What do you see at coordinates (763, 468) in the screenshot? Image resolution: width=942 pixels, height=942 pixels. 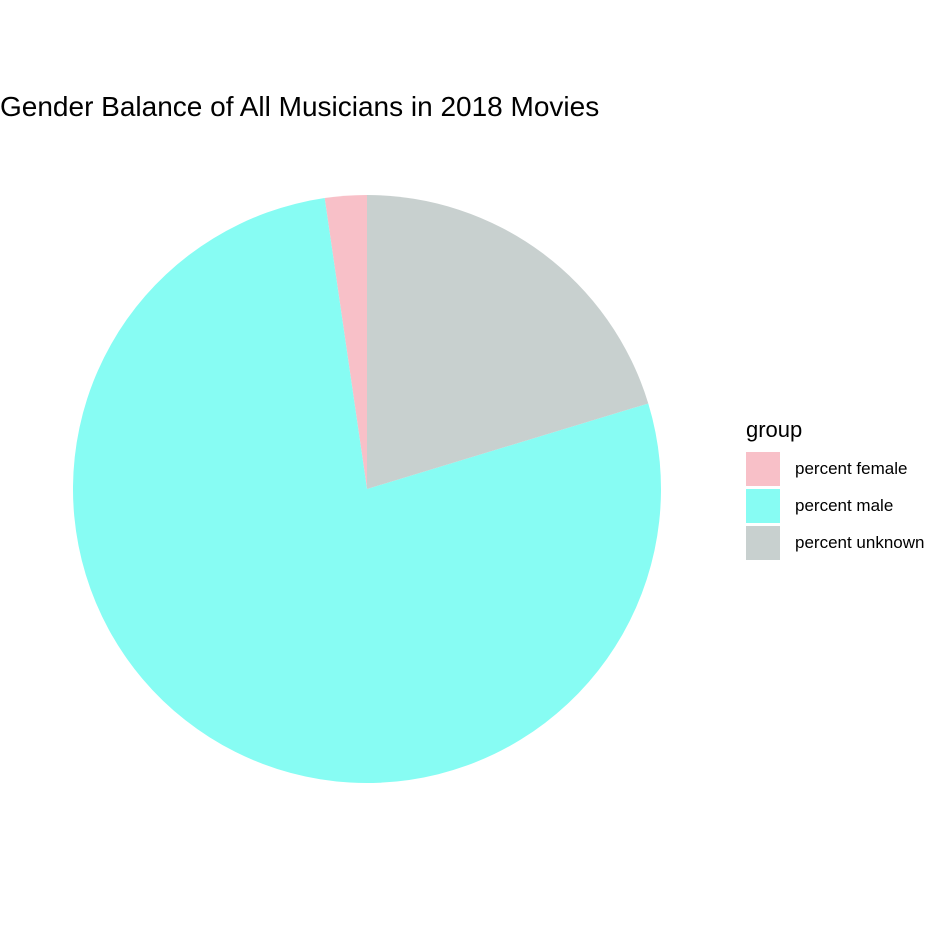 I see `legend-key-female` at bounding box center [763, 468].